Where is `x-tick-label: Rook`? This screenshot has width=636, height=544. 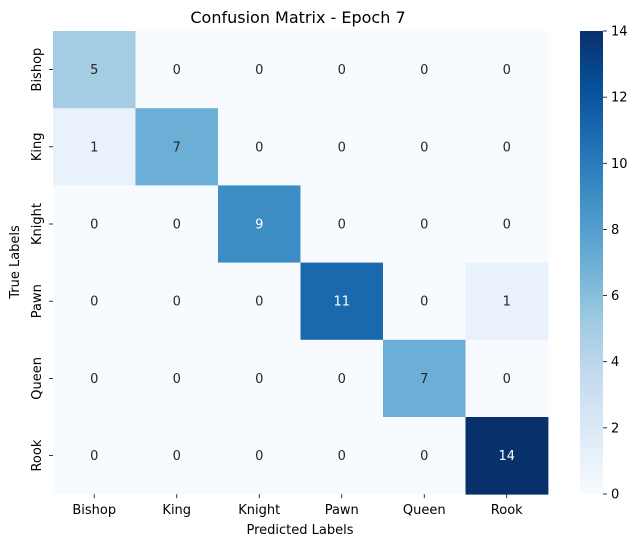
x-tick-label: Rook is located at coordinates (507, 510).